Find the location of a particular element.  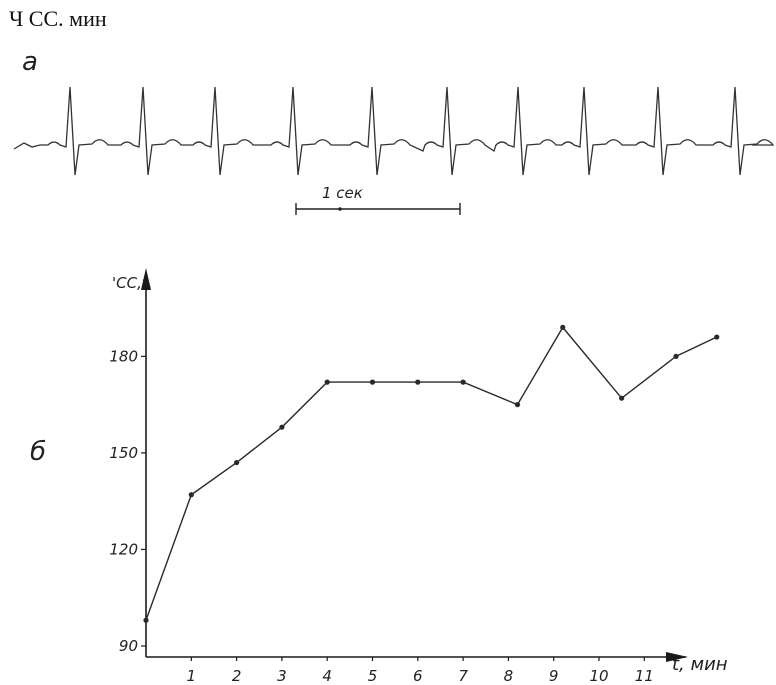

y-ticks: 90 120 150 180 is located at coordinates (127, 501).